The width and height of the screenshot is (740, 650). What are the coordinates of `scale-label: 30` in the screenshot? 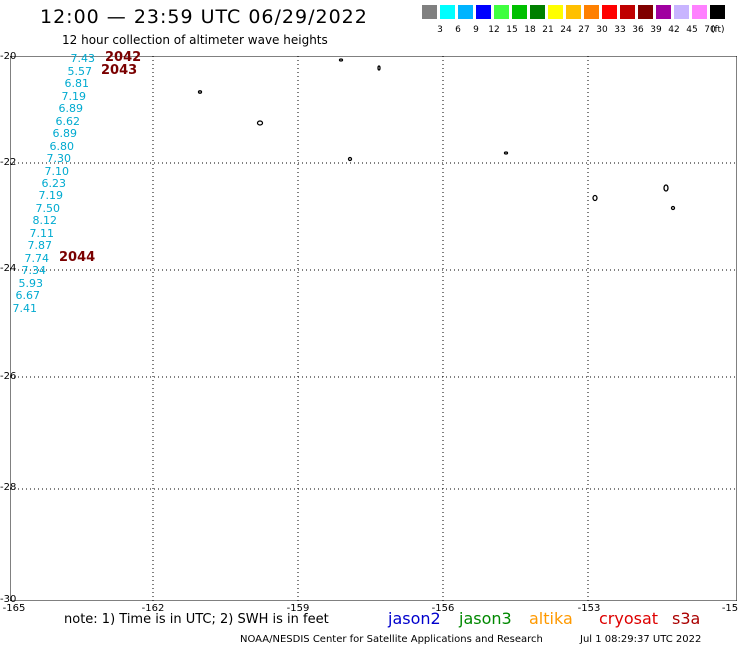 It's located at (602, 30).